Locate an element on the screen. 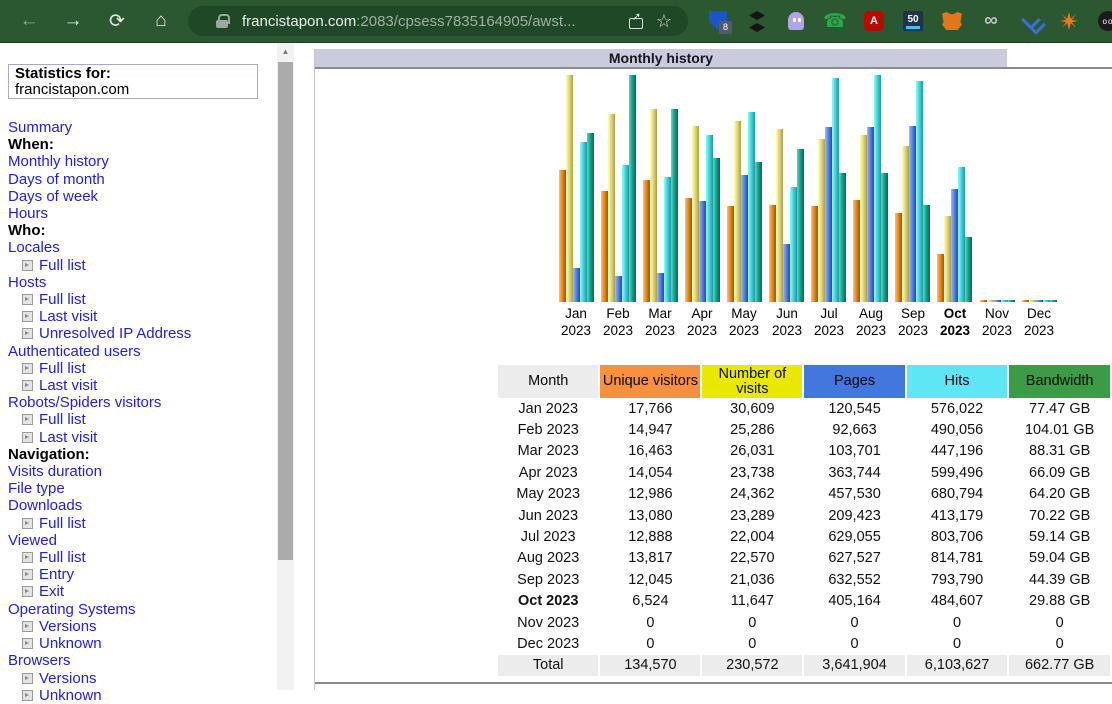 The image size is (1112, 704). lock-icon is located at coordinates (223, 21).